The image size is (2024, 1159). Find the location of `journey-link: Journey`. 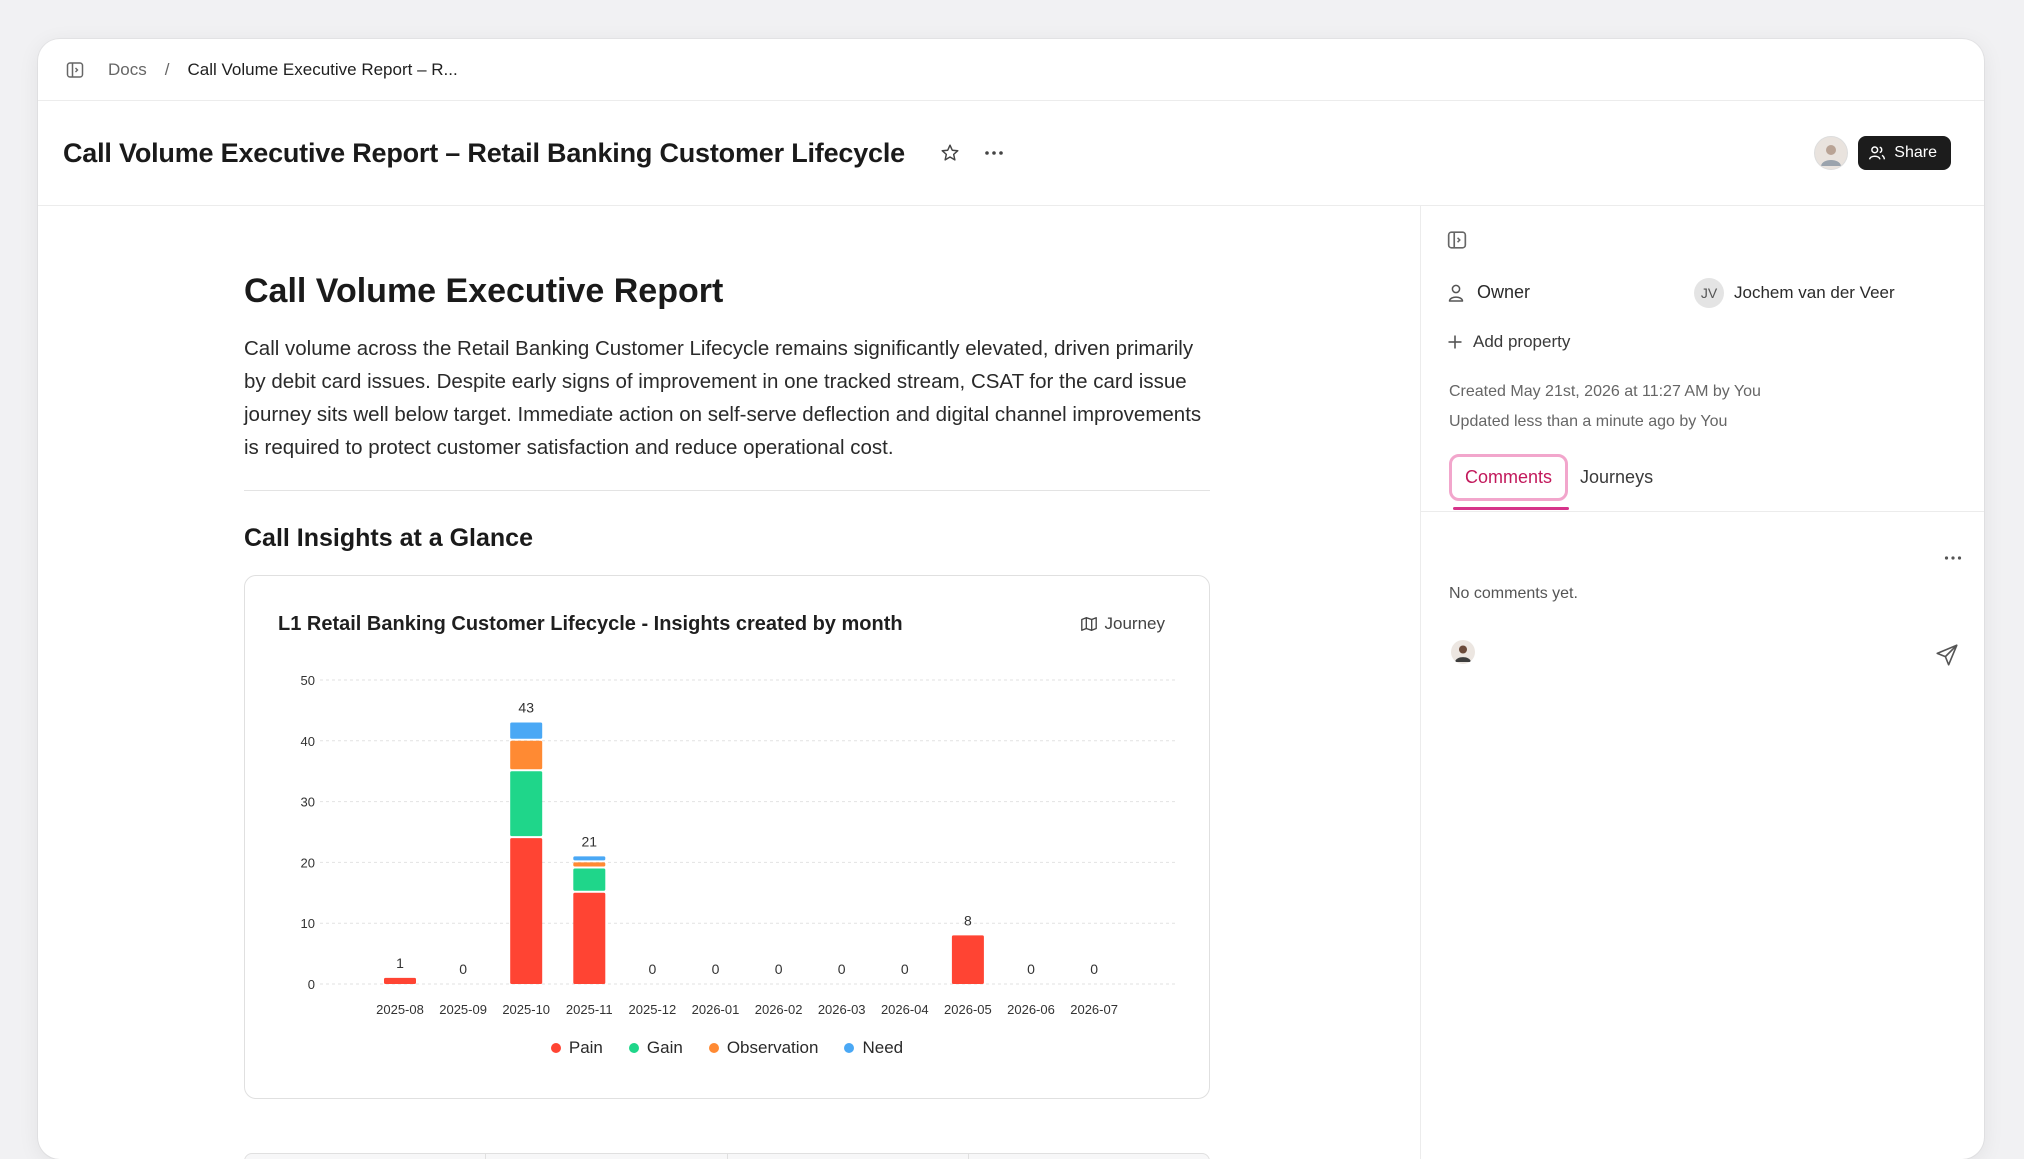

journey-link: Journey is located at coordinates (1122, 624).